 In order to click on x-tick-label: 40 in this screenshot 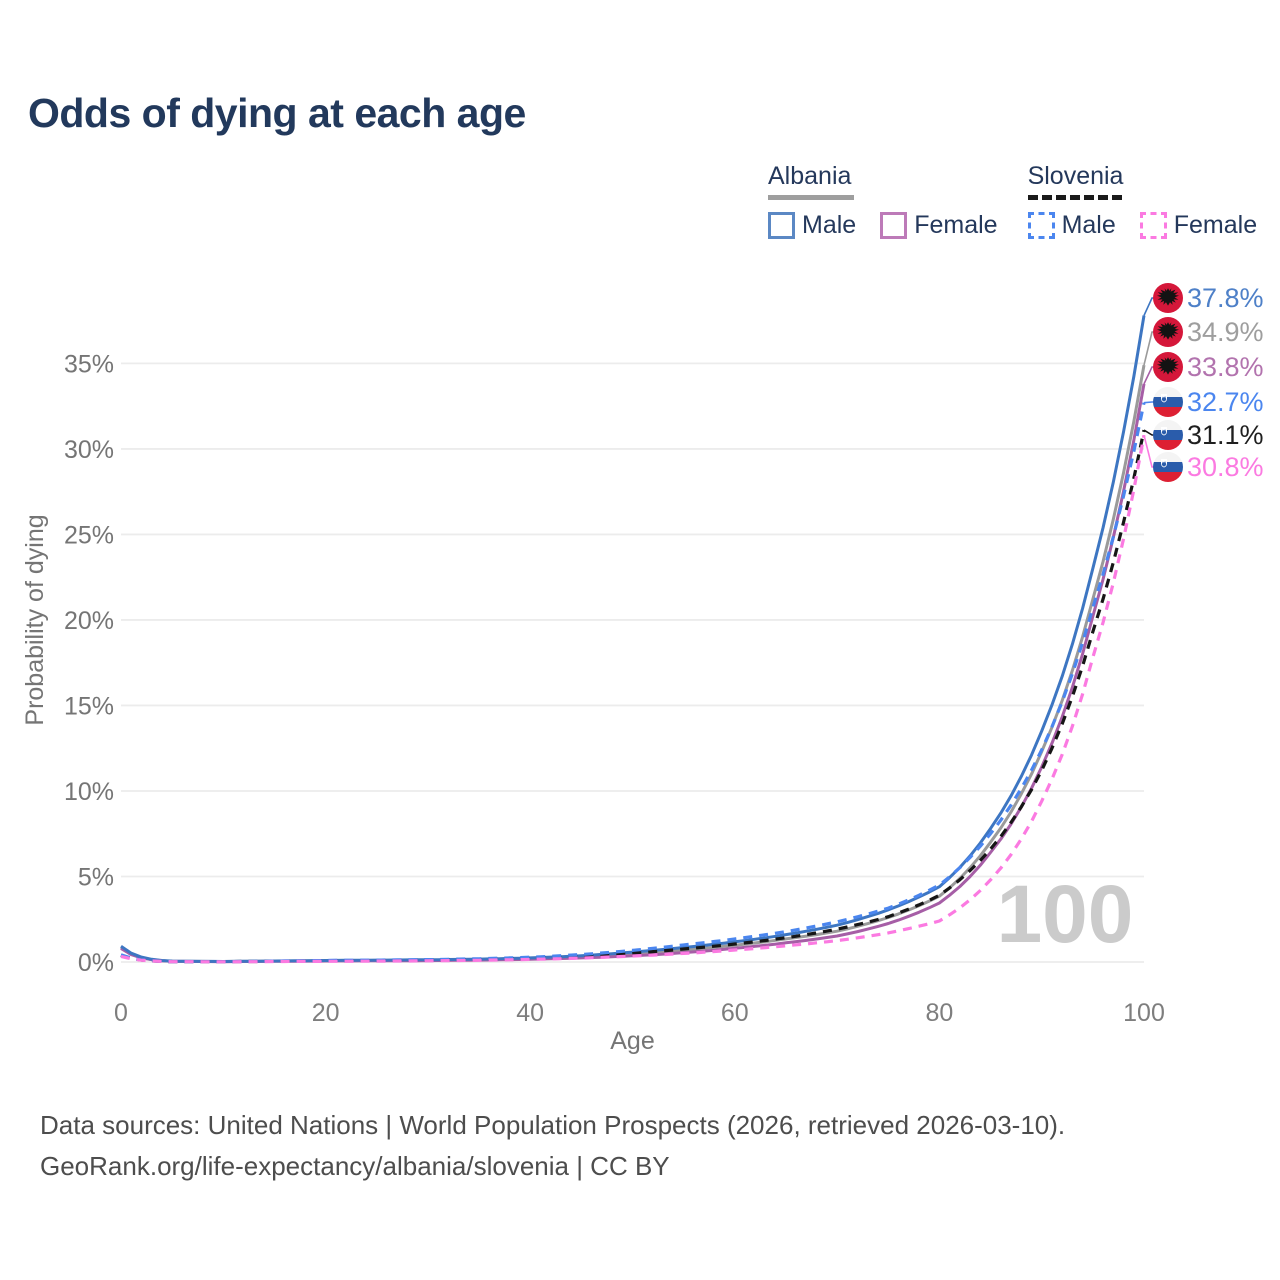, I will do `click(530, 1013)`.